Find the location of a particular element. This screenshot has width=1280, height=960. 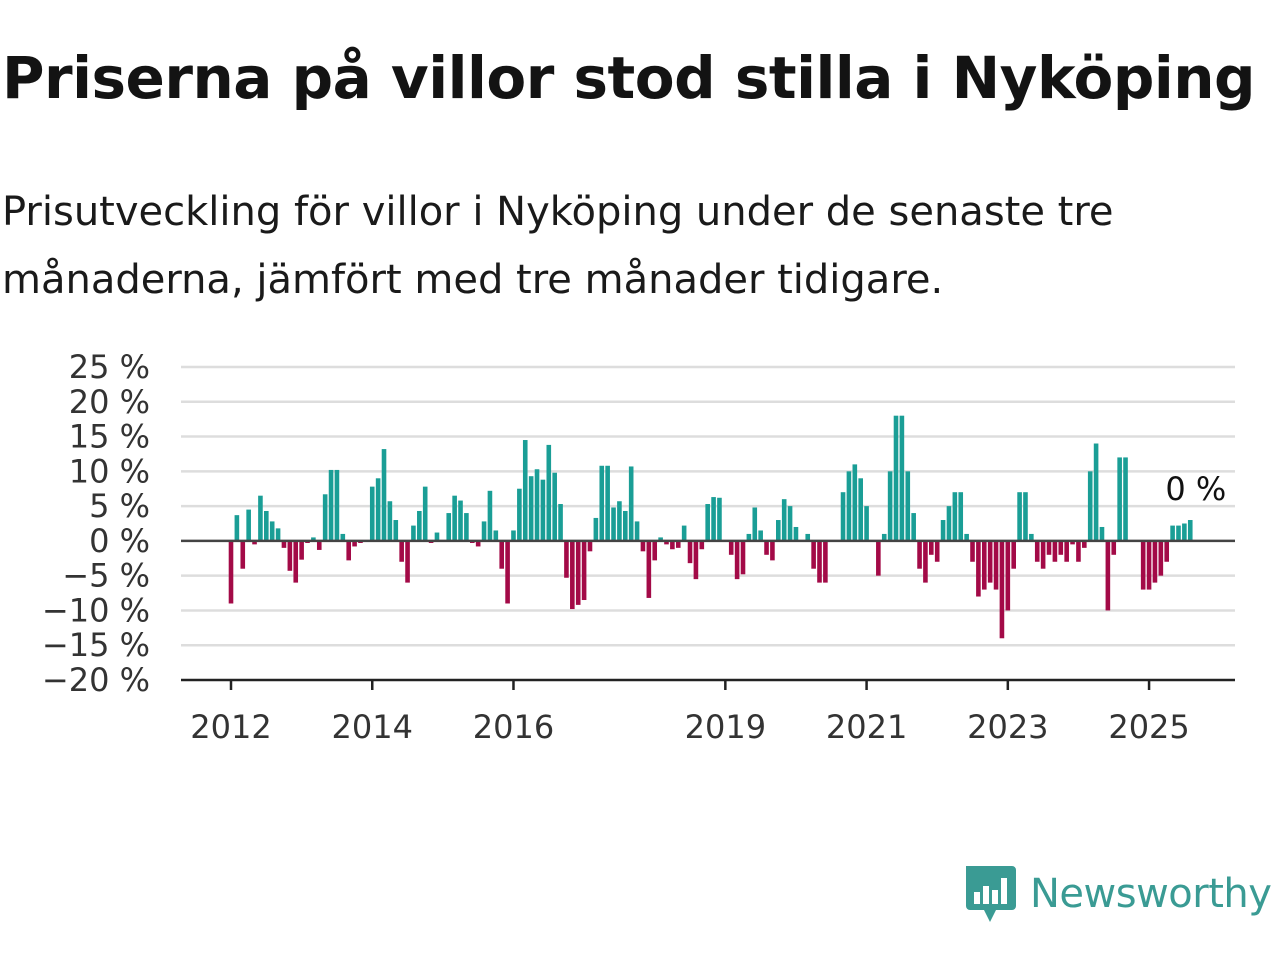

x-tick-label: 2012 is located at coordinates (230, 727).